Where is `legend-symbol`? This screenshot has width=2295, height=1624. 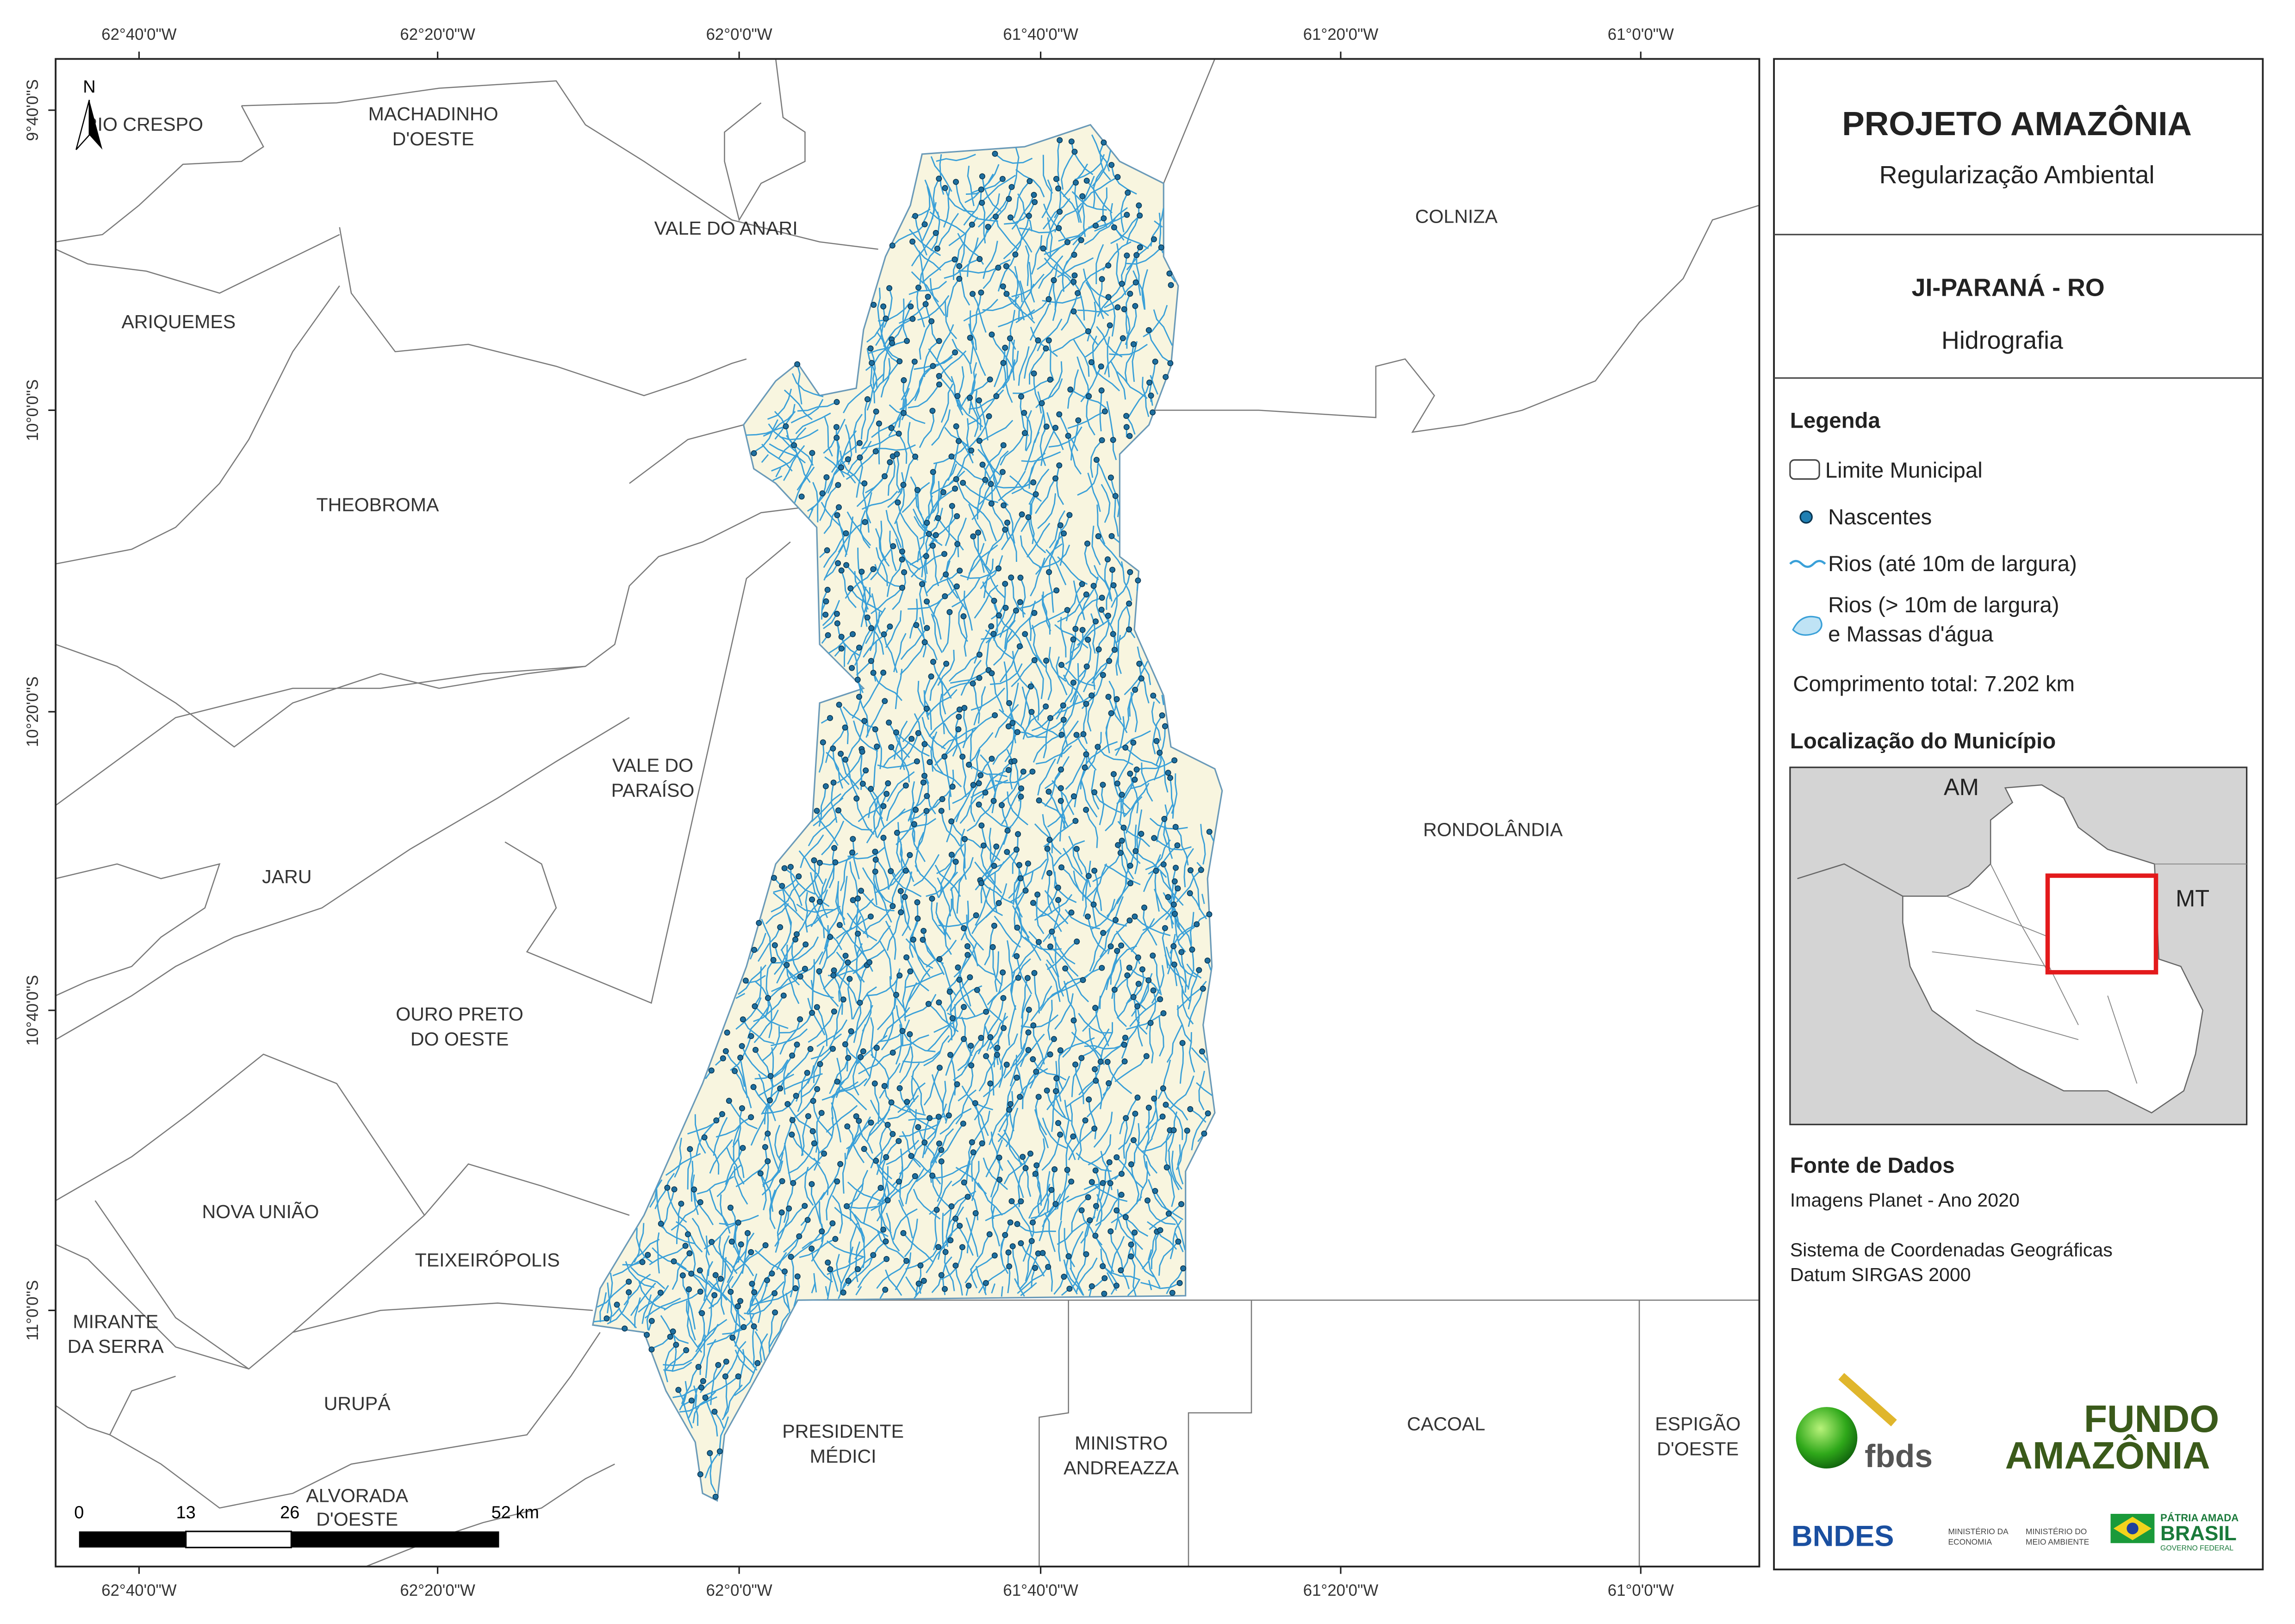
legend-symbol is located at coordinates (1807, 564).